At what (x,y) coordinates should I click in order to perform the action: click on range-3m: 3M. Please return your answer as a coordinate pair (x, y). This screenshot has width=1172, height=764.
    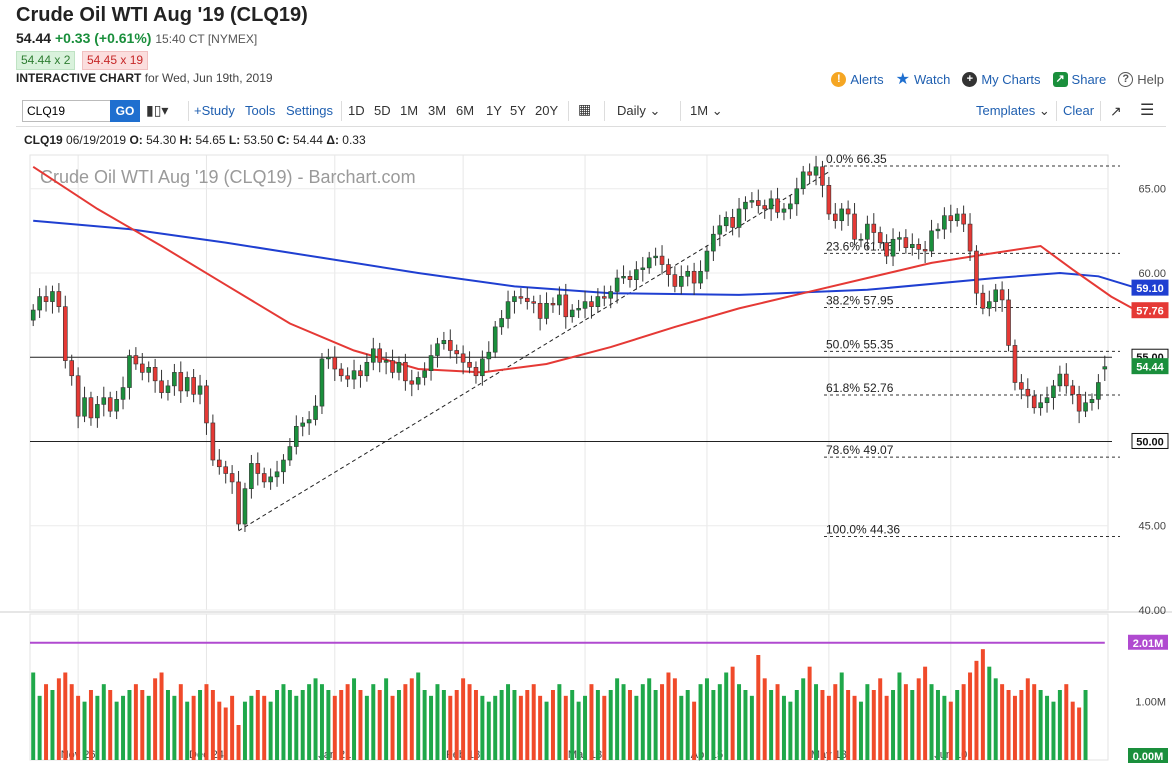
    Looking at the image, I should click on (437, 110).